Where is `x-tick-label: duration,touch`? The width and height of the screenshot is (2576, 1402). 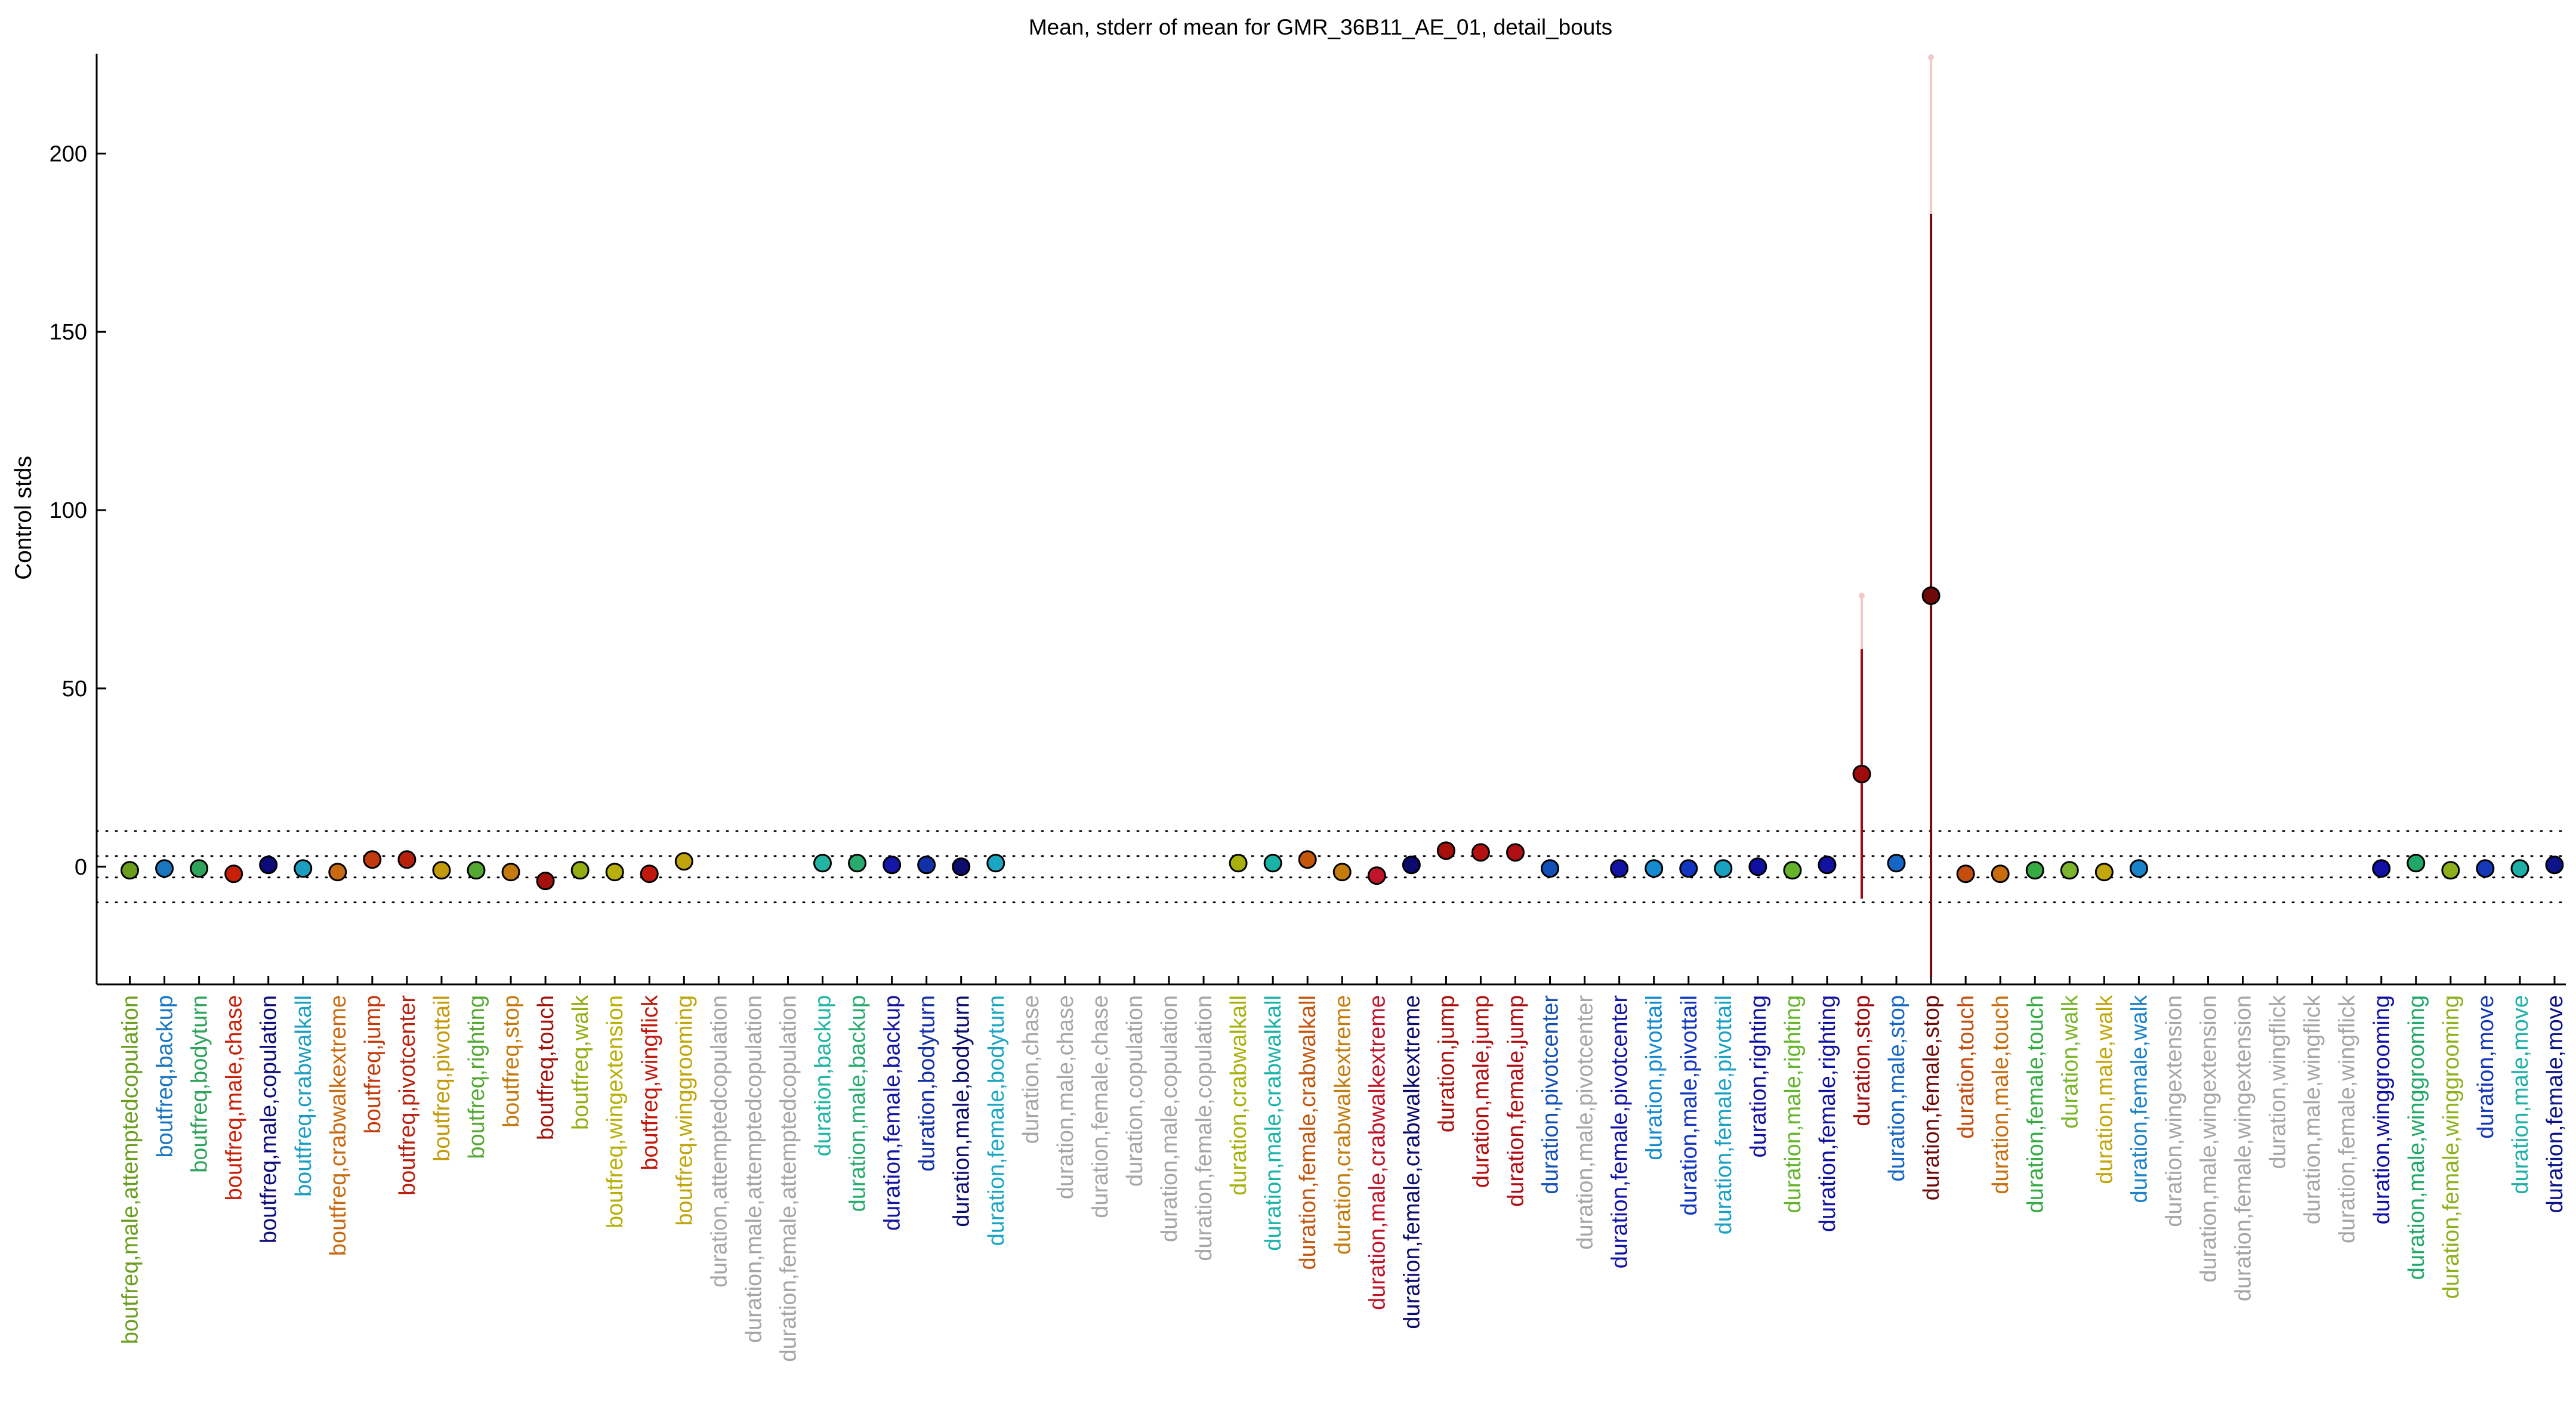 x-tick-label: duration,touch is located at coordinates (1967, 1067).